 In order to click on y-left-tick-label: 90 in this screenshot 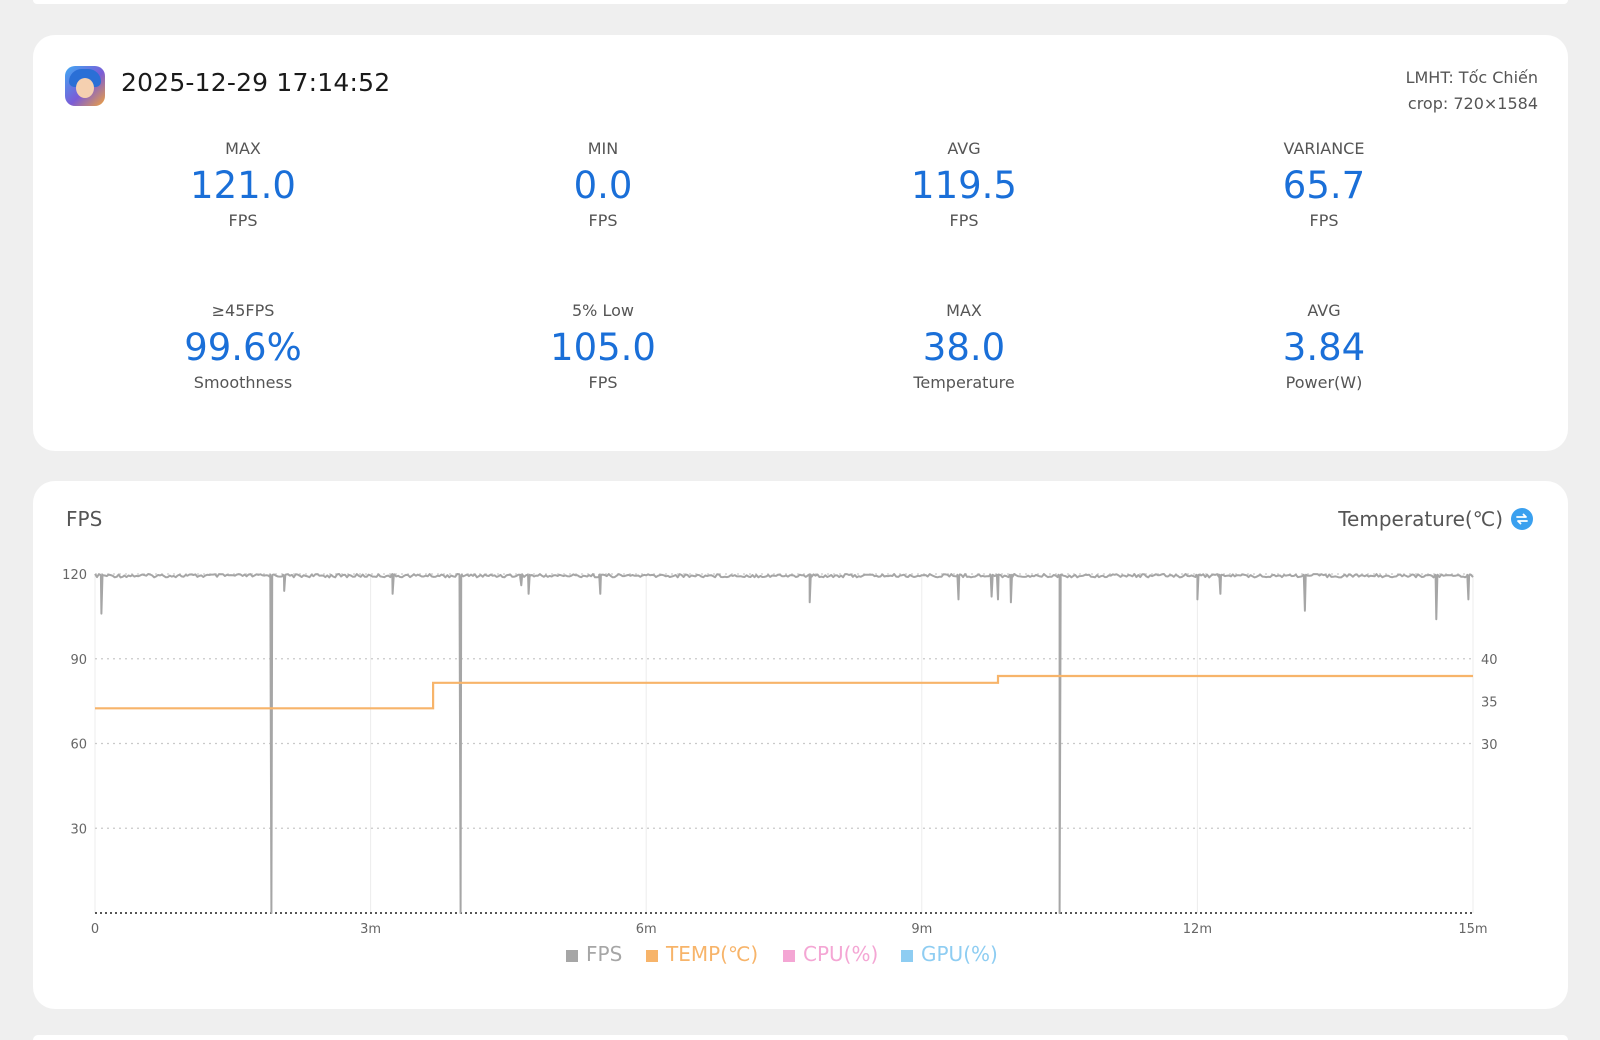, I will do `click(78, 660)`.